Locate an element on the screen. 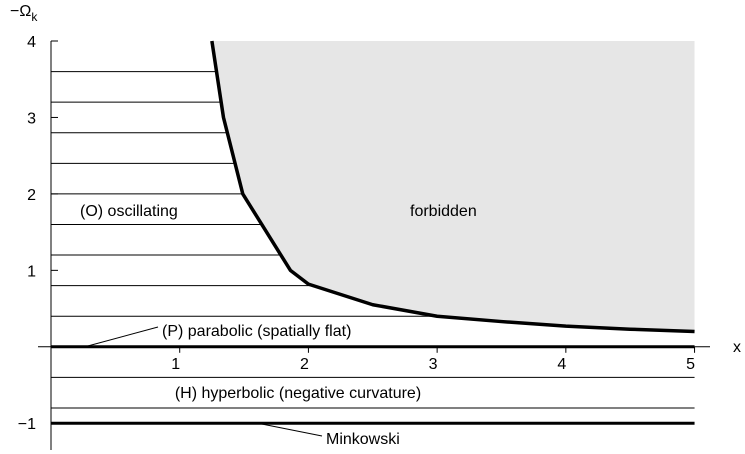 The image size is (745, 454). y-axis-label: −Ωk is located at coordinates (24, 13).